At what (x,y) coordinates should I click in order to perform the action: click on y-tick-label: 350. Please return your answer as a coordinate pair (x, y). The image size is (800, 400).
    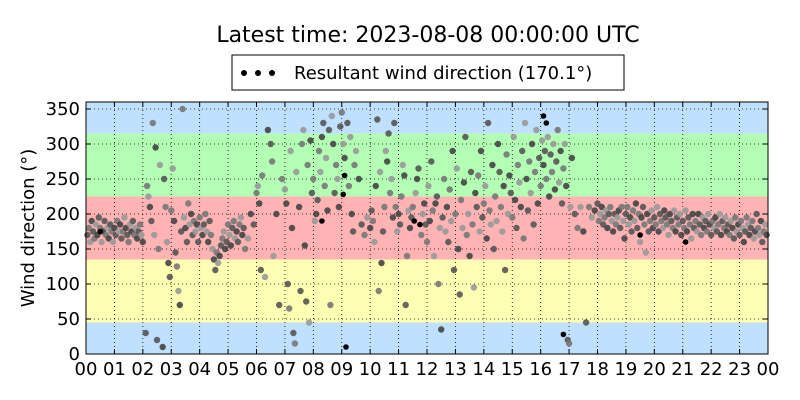
    Looking at the image, I should click on (63, 109).